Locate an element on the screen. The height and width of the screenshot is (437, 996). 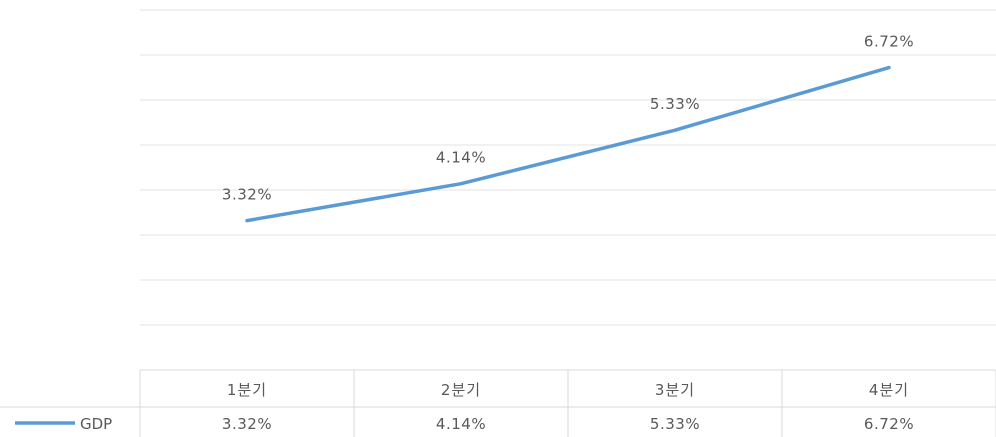
table-value: 6.72% is located at coordinates (889, 424).